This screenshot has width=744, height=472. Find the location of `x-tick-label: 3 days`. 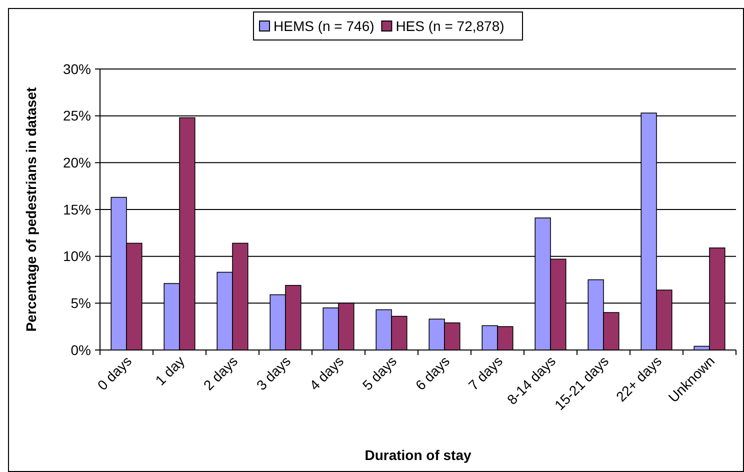

x-tick-label: 3 days is located at coordinates (273, 373).